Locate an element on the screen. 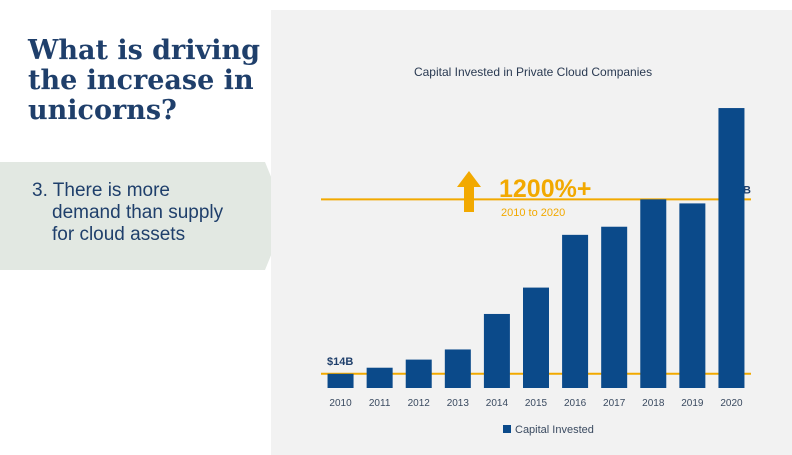  x-tick-label-2011: 2011 is located at coordinates (380, 403).